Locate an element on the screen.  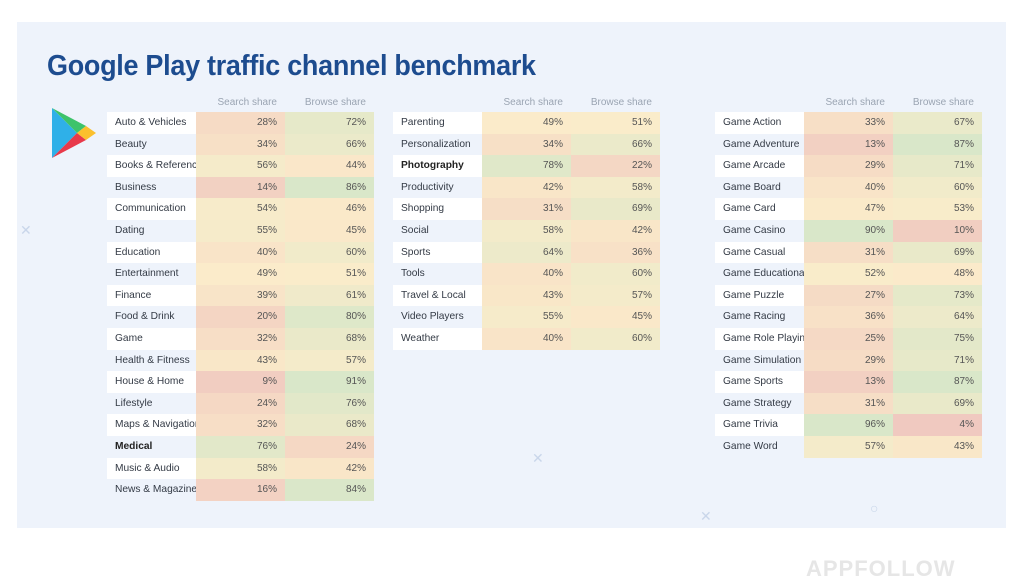
table-row: Game Arcade 29% 71% is located at coordinates (848, 166).